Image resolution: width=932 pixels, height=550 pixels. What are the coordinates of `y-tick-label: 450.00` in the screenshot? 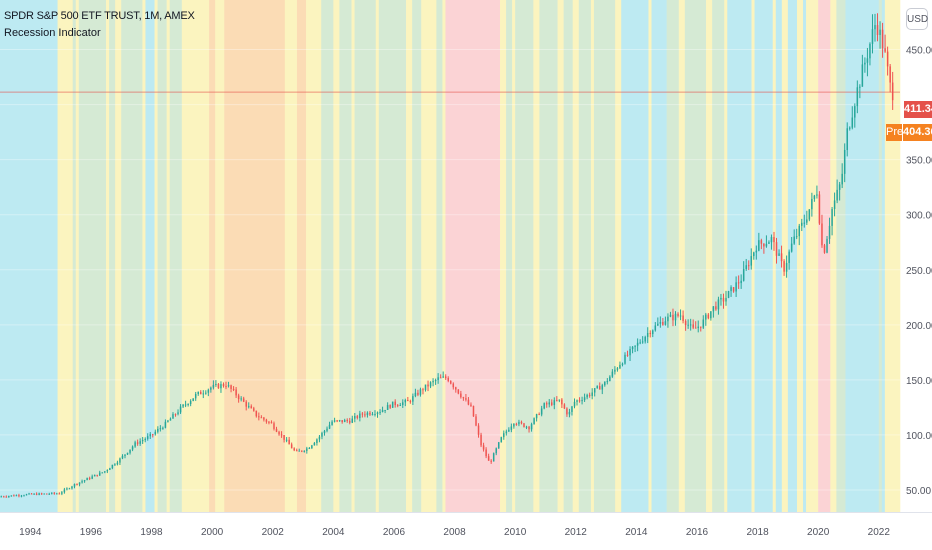 It's located at (919, 51).